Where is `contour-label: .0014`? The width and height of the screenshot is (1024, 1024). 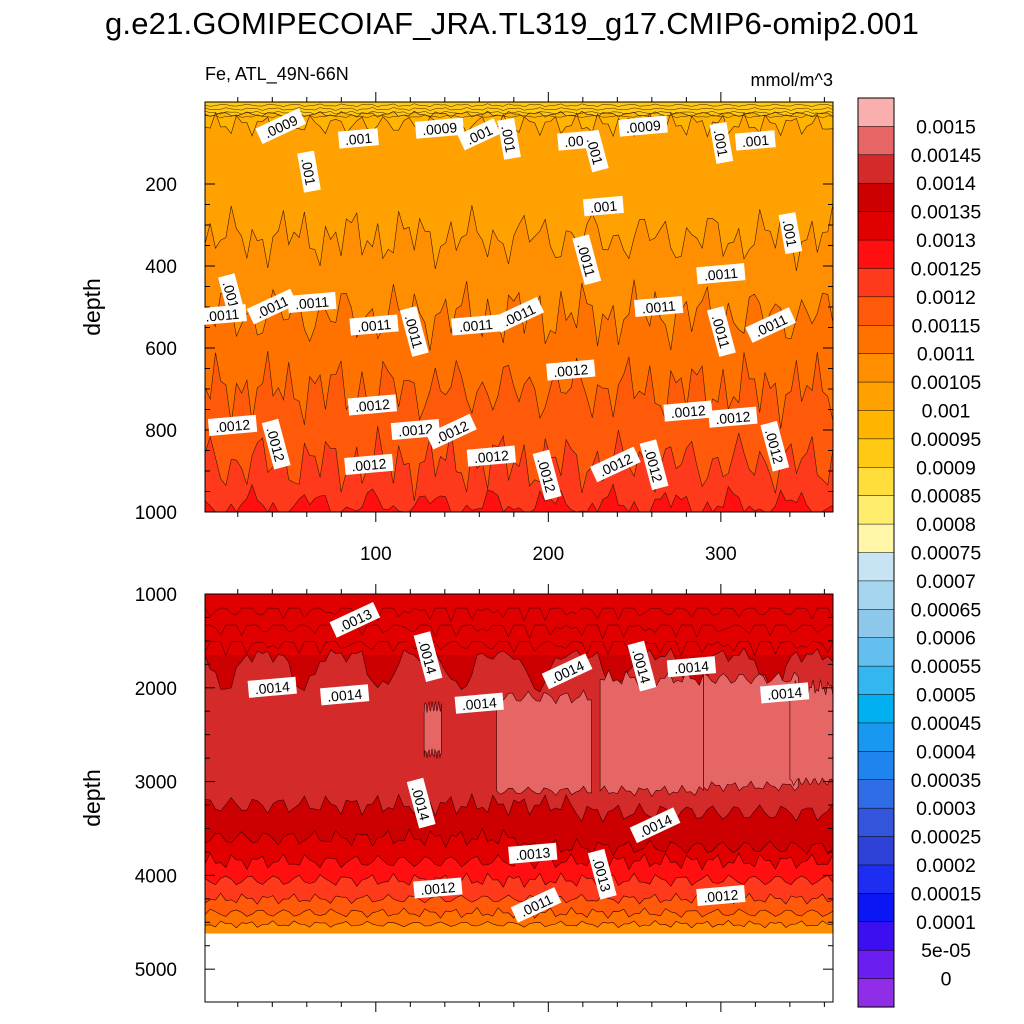
contour-label: .0014 is located at coordinates (785, 693).